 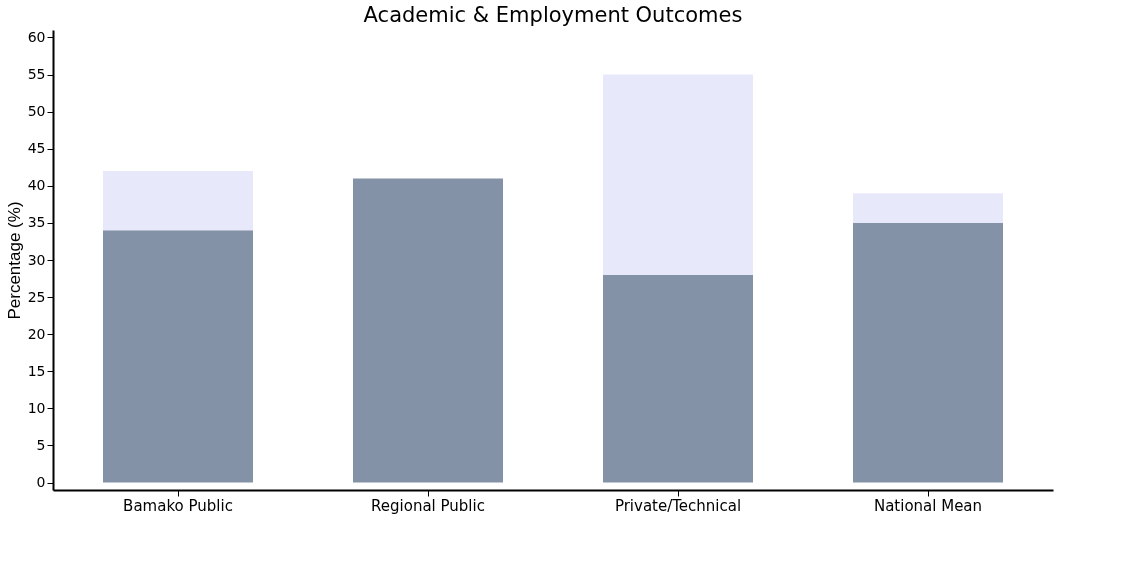 I want to click on y-axis-title: Percentage (%), so click(x=14, y=260).